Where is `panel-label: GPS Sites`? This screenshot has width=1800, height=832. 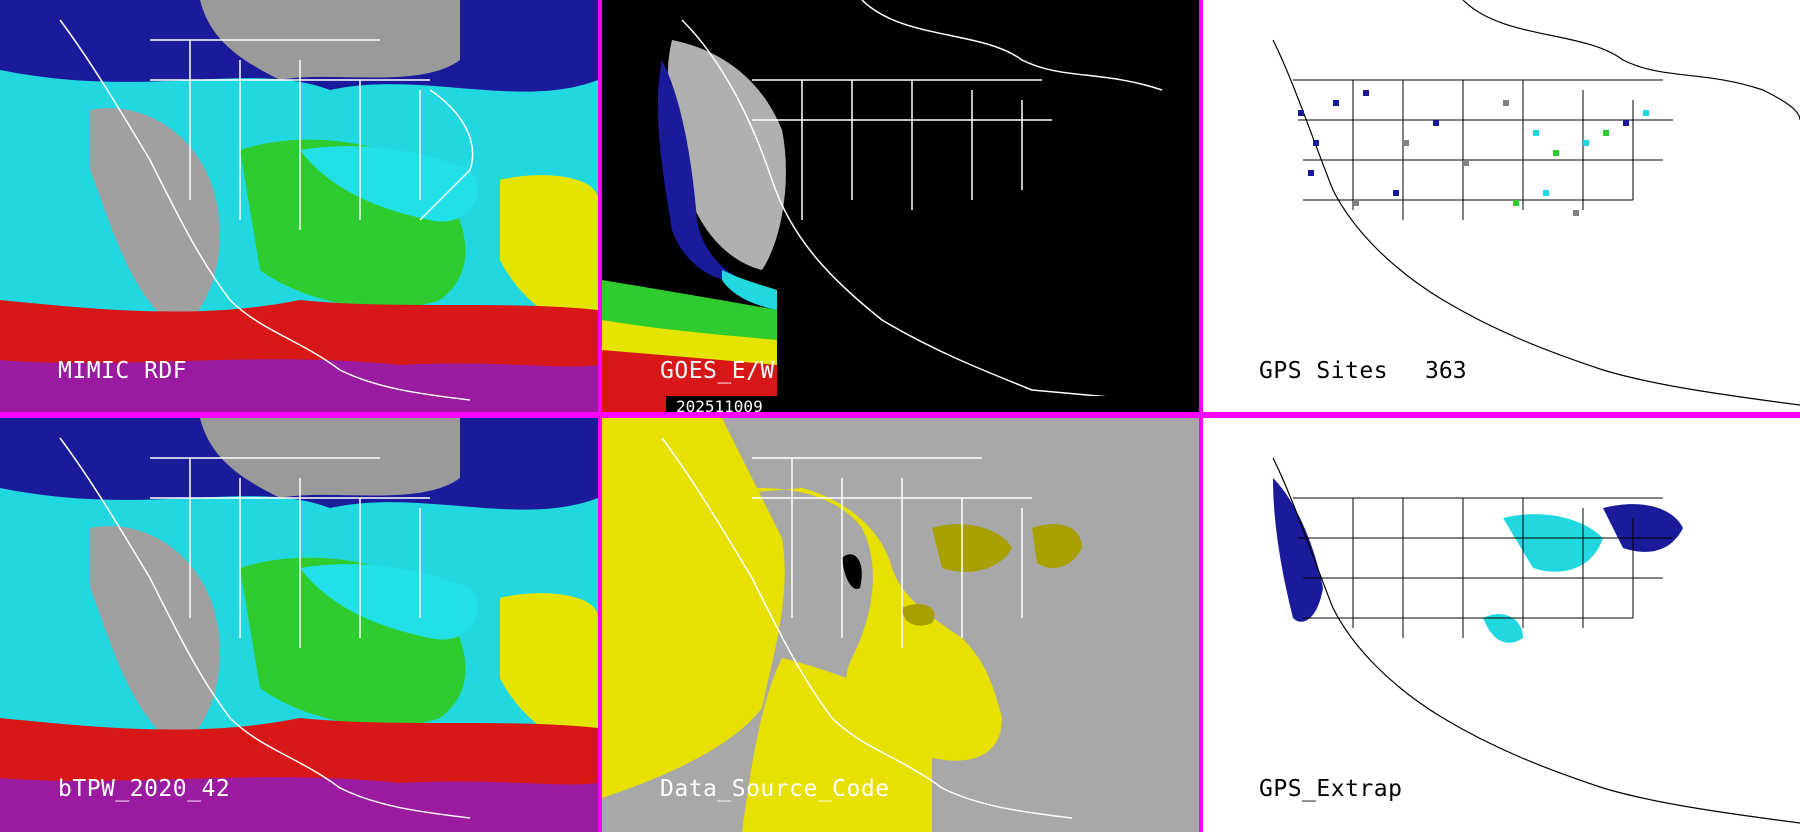
panel-label: GPS Sites is located at coordinates (1324, 371).